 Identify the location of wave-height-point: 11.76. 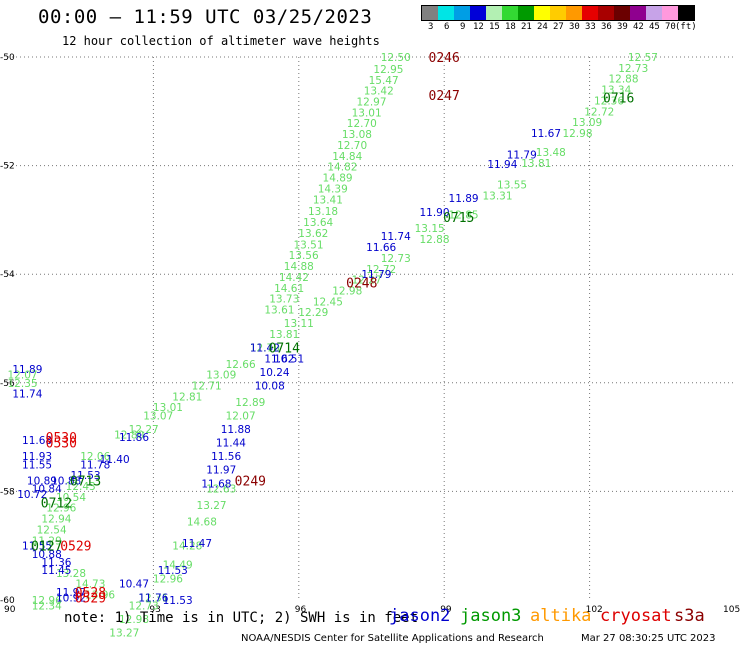
(153, 598).